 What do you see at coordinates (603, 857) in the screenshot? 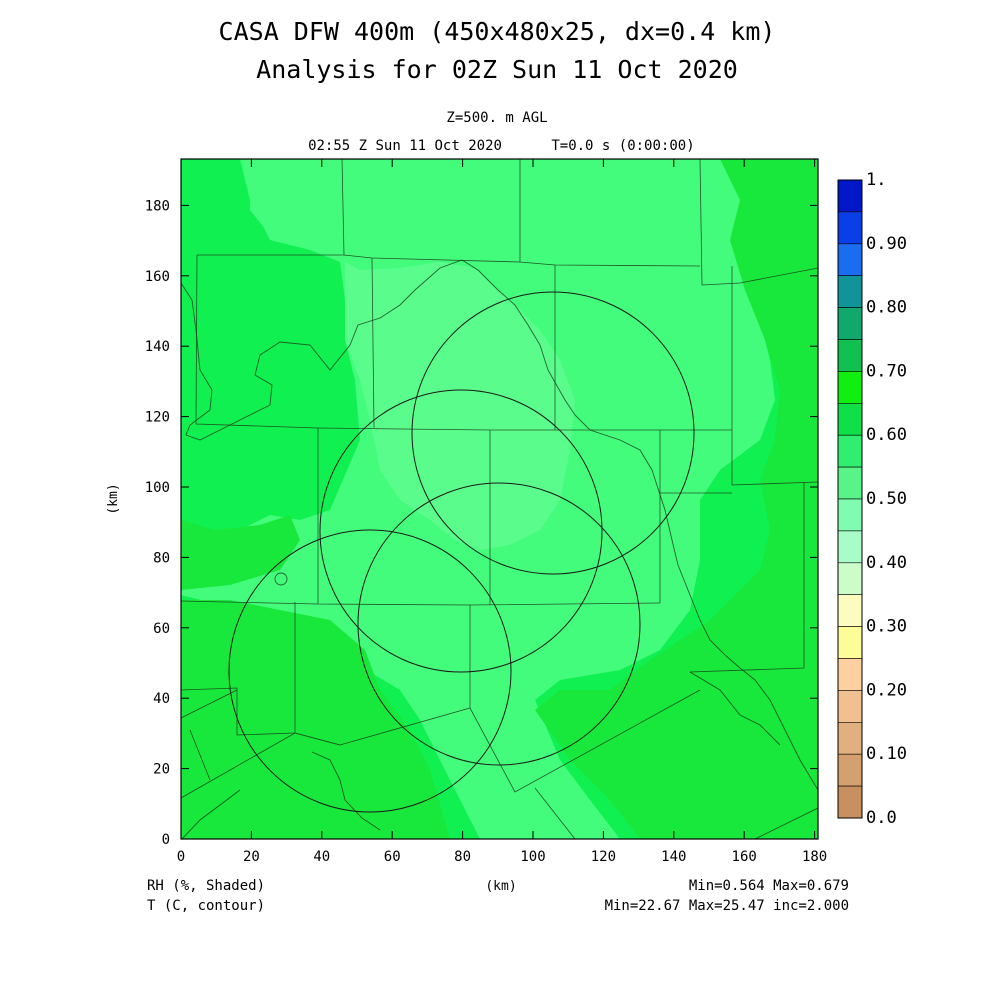
I see `x-tick-label: 120` at bounding box center [603, 857].